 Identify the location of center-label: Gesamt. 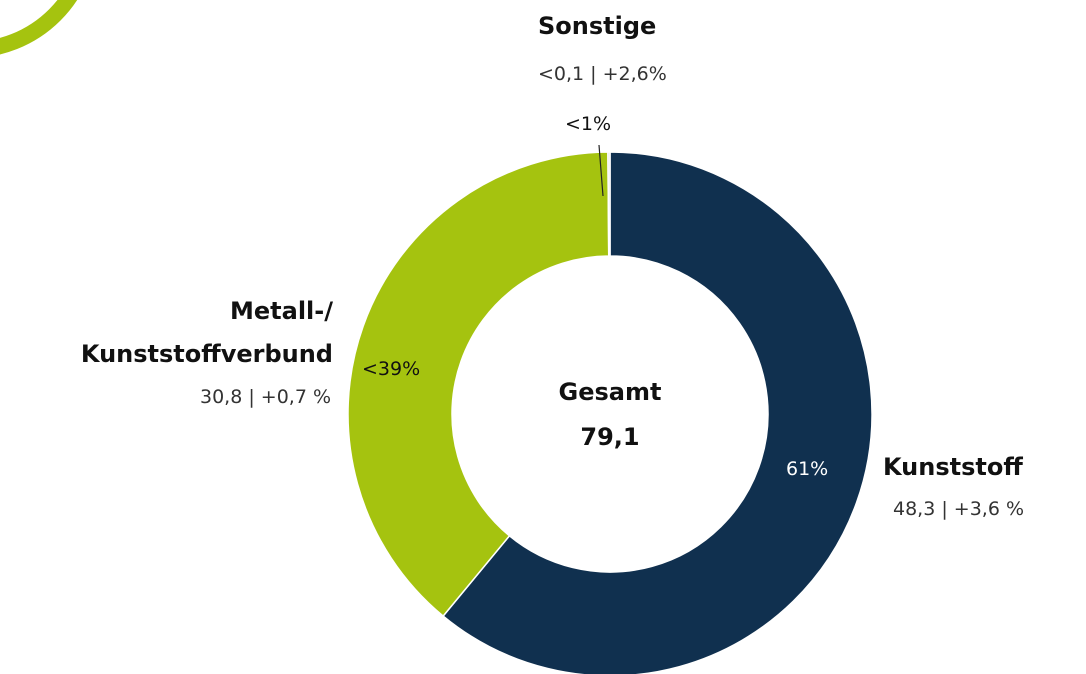
(610, 392).